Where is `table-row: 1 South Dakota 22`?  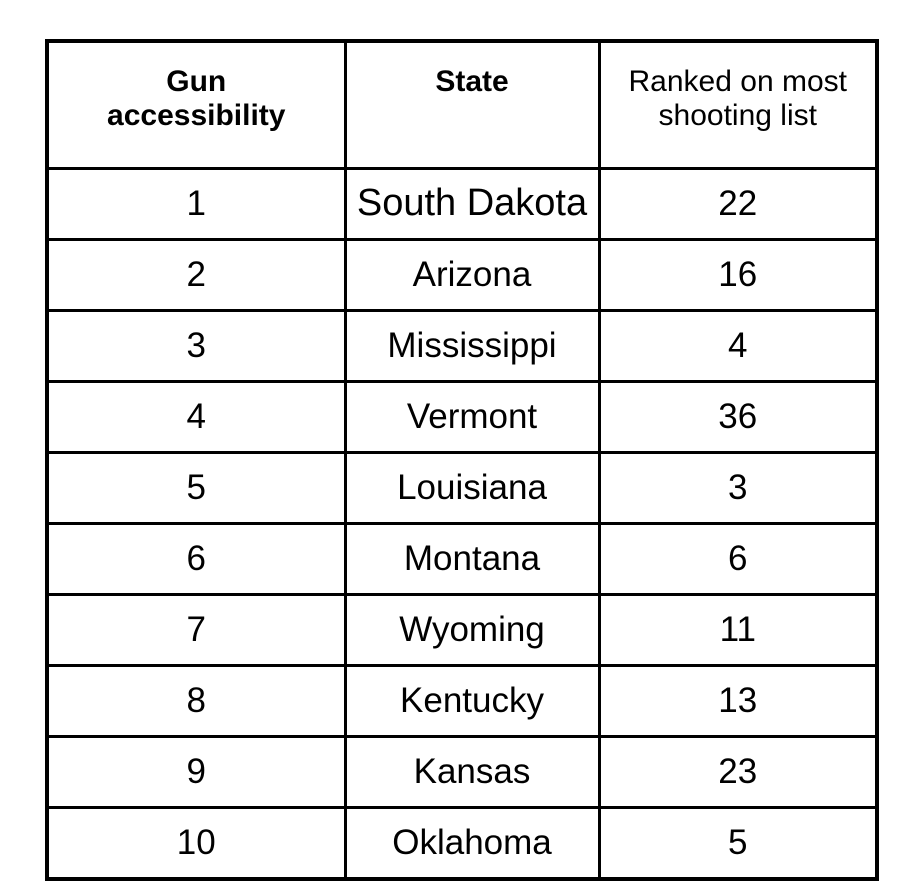 table-row: 1 South Dakota 22 is located at coordinates (462, 204).